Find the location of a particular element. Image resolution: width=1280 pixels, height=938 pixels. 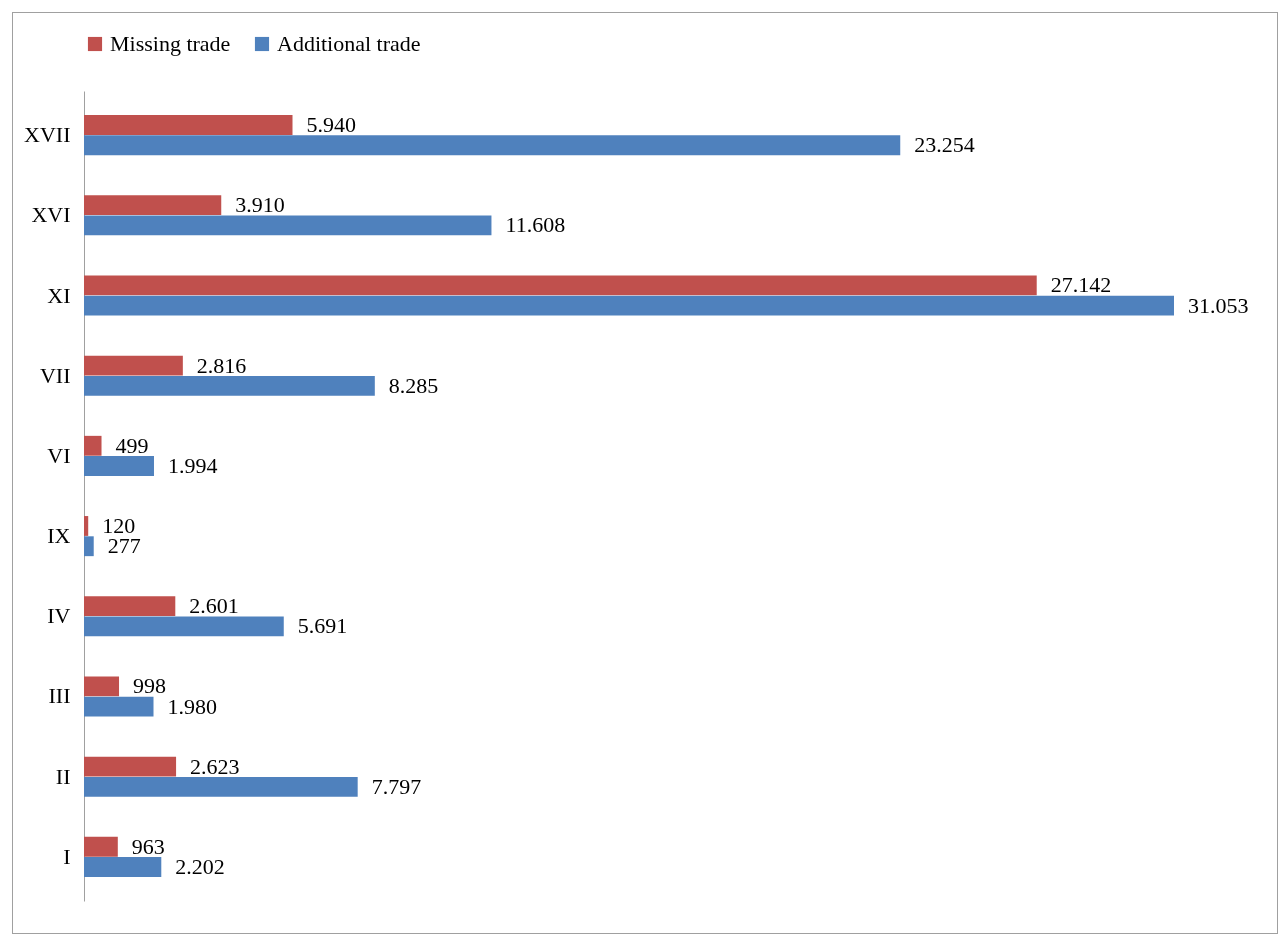

y-tick-label: XI is located at coordinates (59, 295).